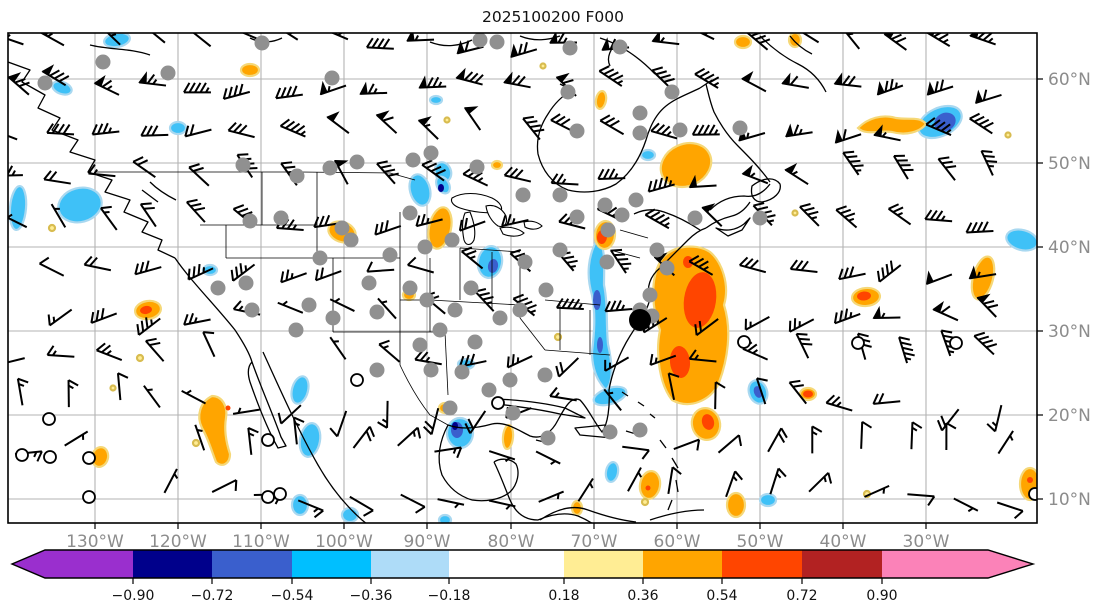 This screenshot has width=1105, height=615. Describe the element at coordinates (212, 596) in the screenshot. I see `colorbar-tick-label: −0.72` at that location.